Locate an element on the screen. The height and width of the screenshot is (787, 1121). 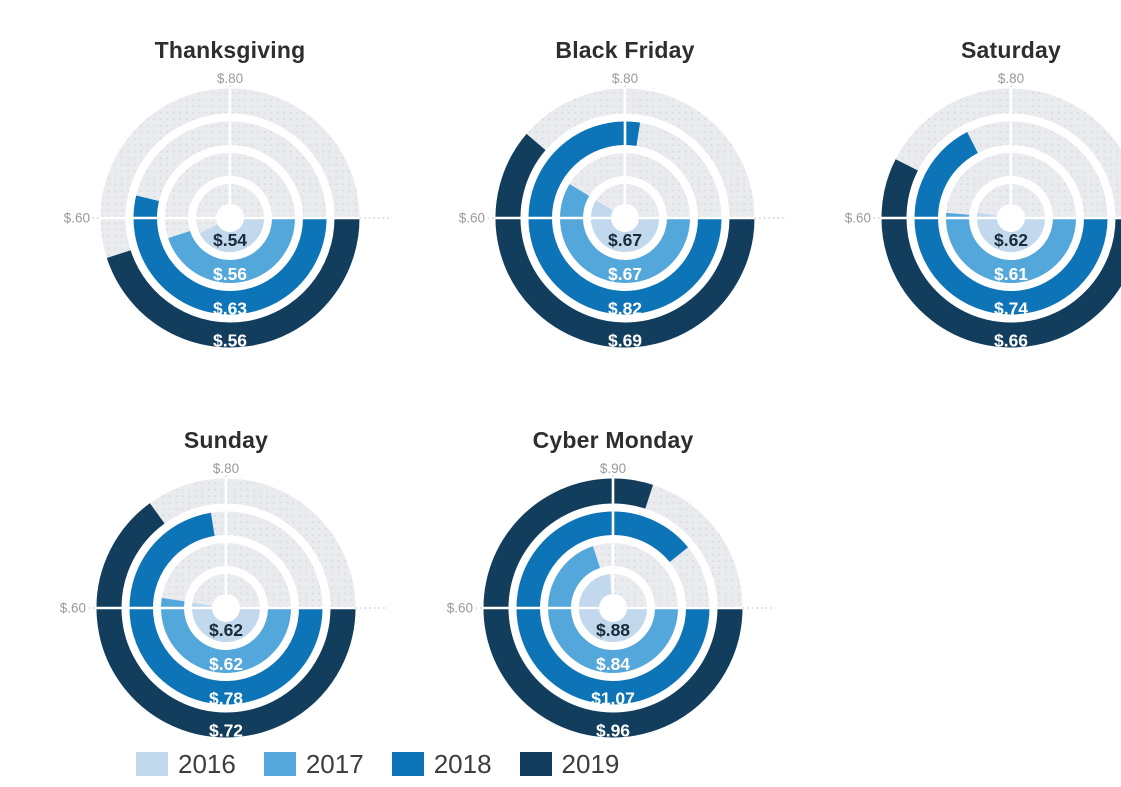
legend-item-2018: 2018 is located at coordinates (441, 764).